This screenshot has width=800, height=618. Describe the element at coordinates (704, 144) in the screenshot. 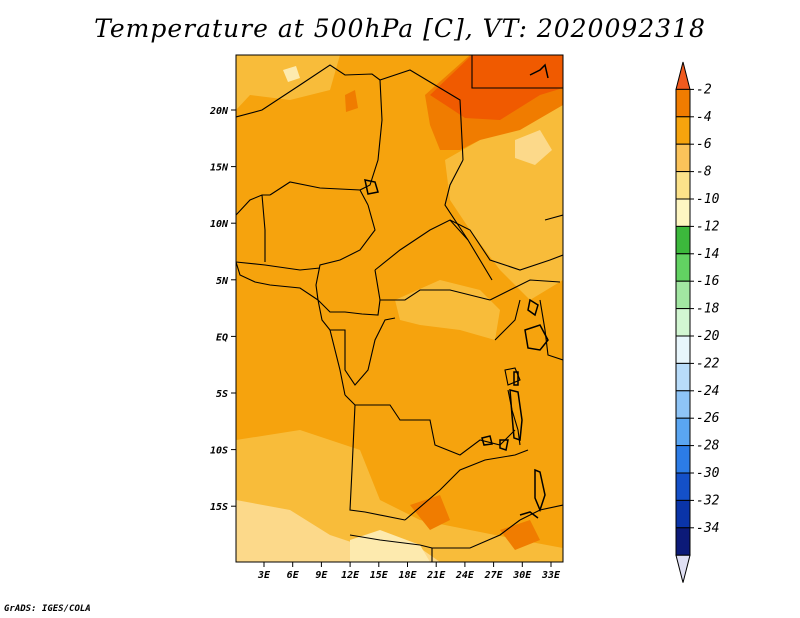

I see `colorbar-label: -6` at that location.